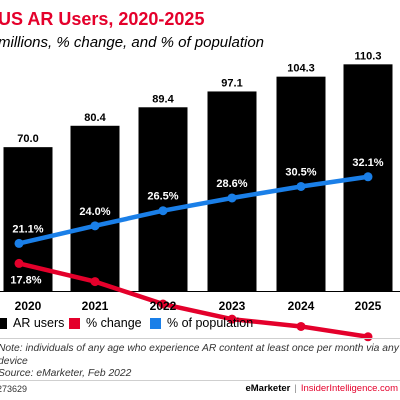 The image size is (400, 400). I want to click on point-pct-change-2025, so click(368, 337).